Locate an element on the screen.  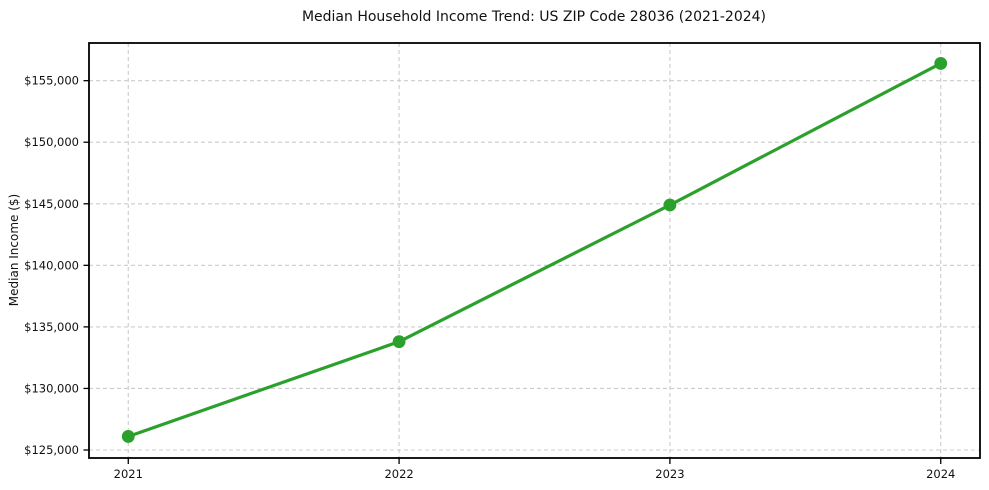
y-tick-label: $135,000 is located at coordinates (51, 327).